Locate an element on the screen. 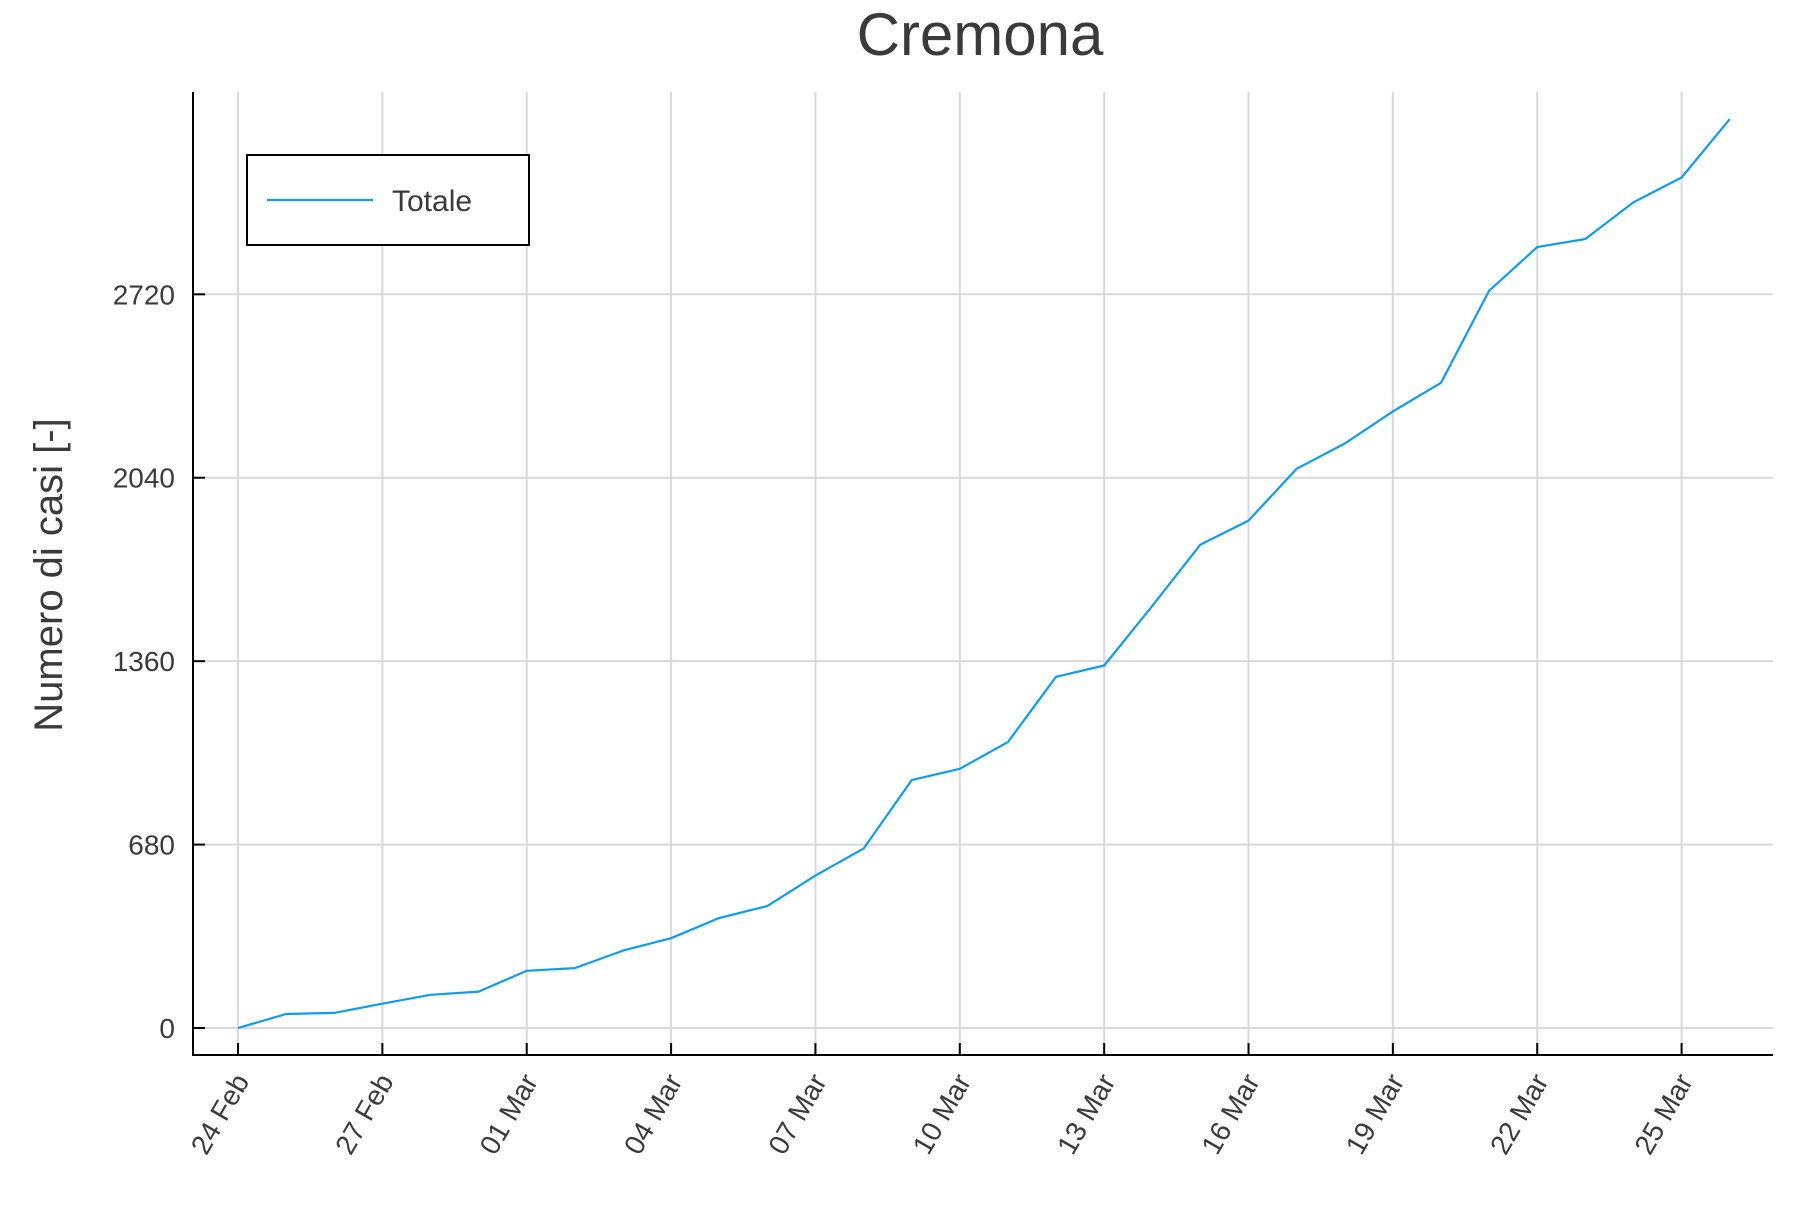 The image size is (1800, 1205). y-axis-label: Numero di casi [-] is located at coordinates (49, 574).